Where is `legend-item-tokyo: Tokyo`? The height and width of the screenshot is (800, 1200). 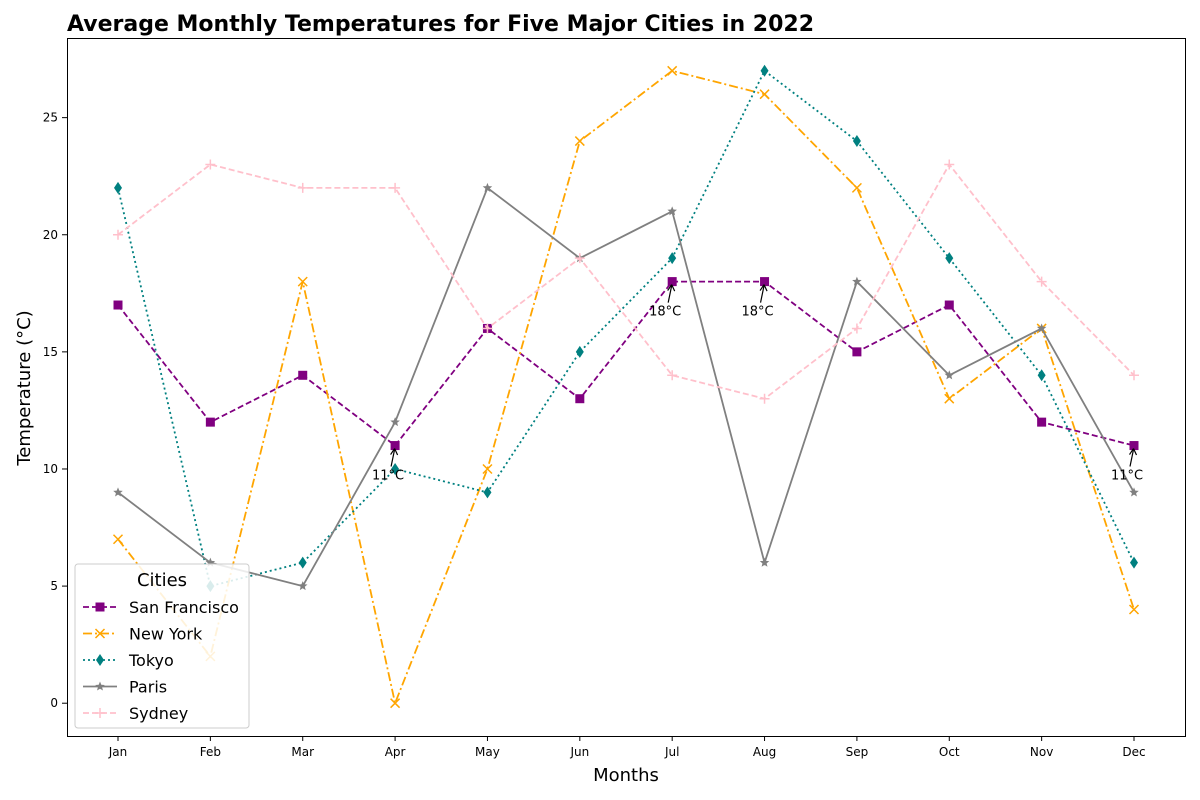
legend-item-tokyo: Tokyo is located at coordinates (128, 660).